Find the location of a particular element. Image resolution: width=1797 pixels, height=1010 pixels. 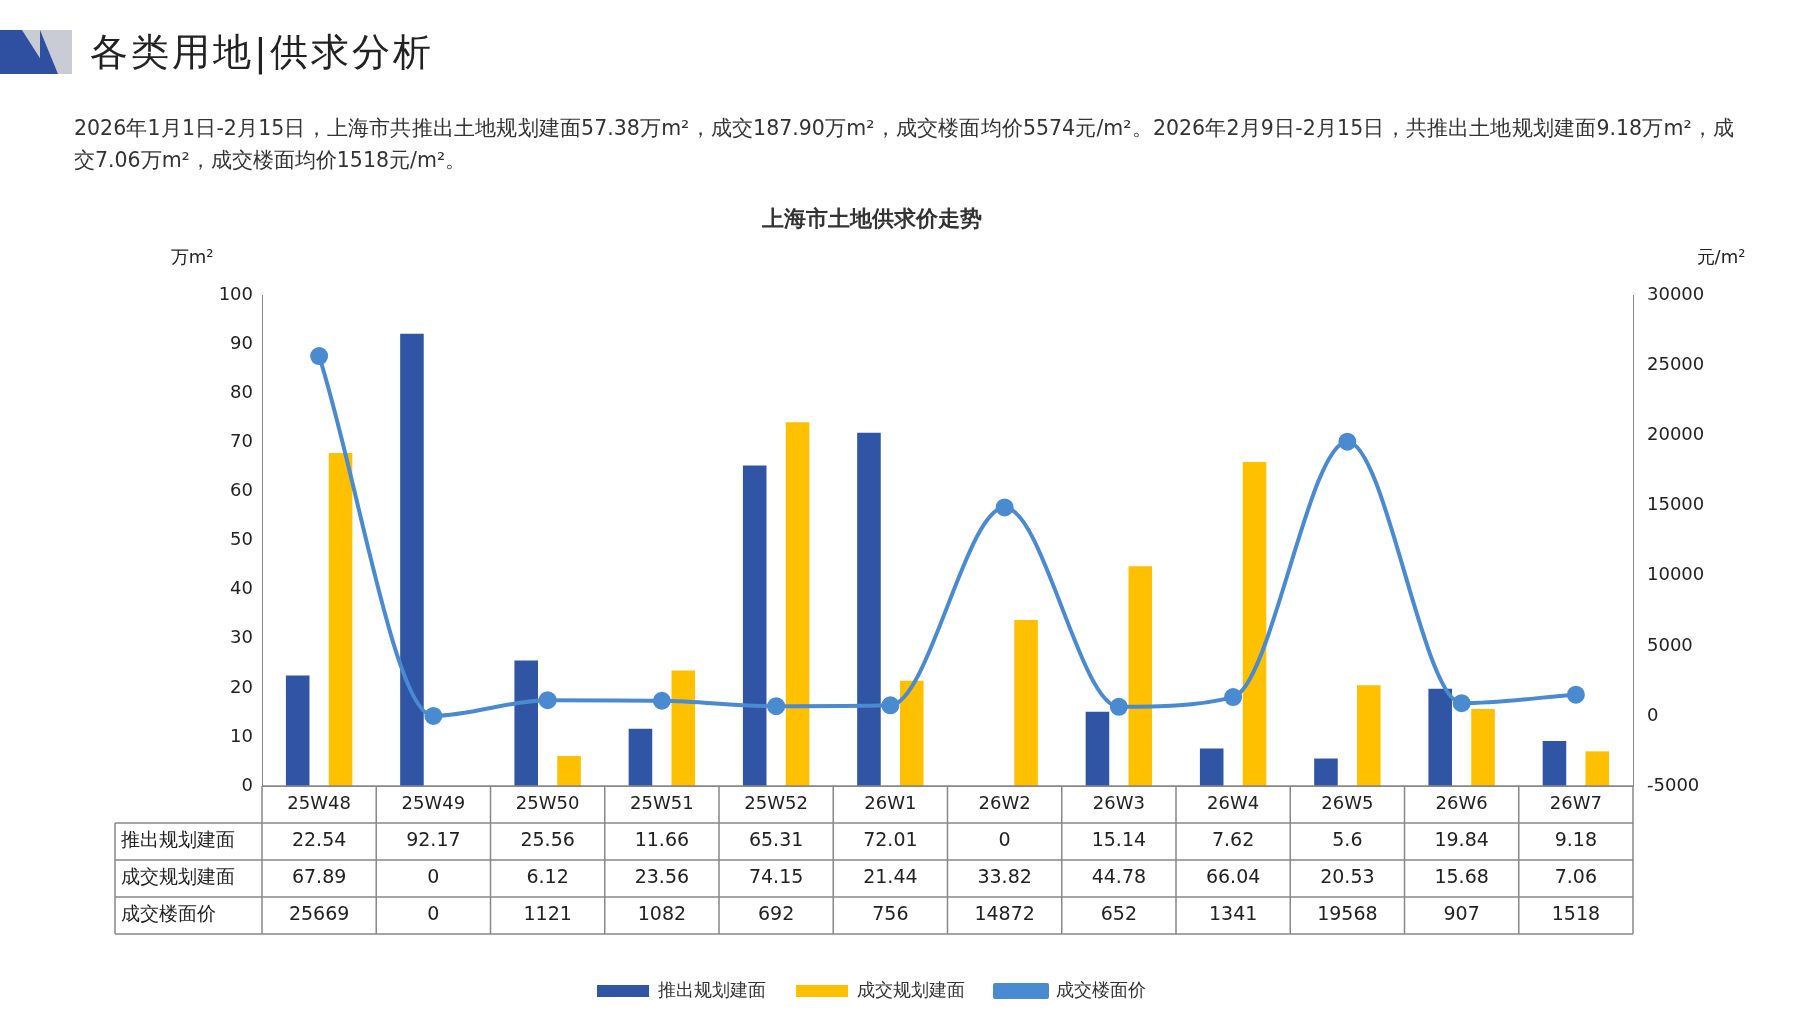

x-tick-label: 25W50 is located at coordinates (547, 803).